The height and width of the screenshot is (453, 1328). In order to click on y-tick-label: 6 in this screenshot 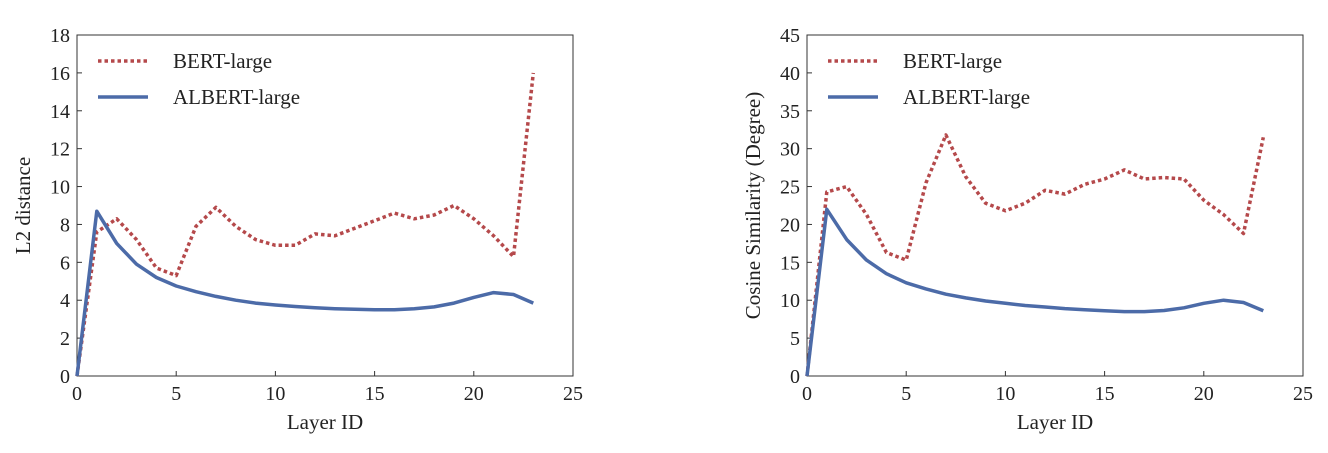, I will do `click(65, 263)`.